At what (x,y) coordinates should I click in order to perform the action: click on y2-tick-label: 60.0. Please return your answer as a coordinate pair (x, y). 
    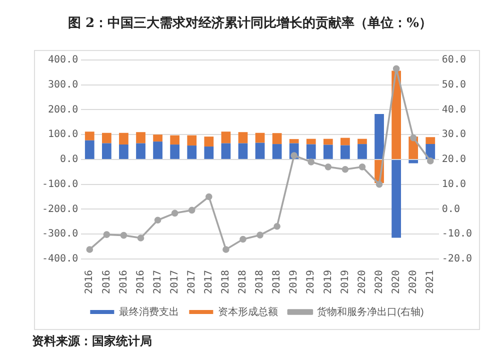
    Looking at the image, I should click on (454, 60).